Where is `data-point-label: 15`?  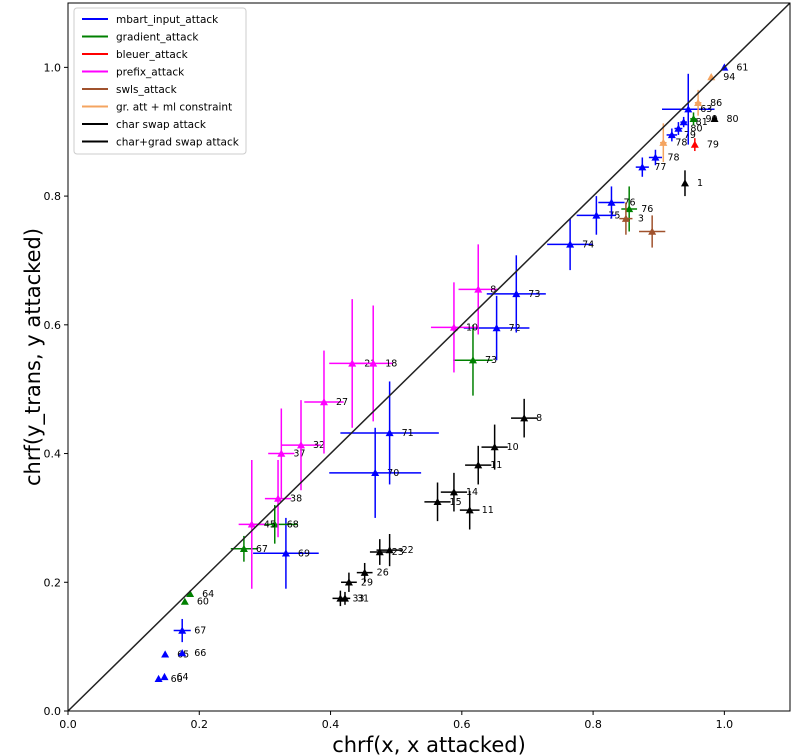 data-point-label: 15 is located at coordinates (456, 502).